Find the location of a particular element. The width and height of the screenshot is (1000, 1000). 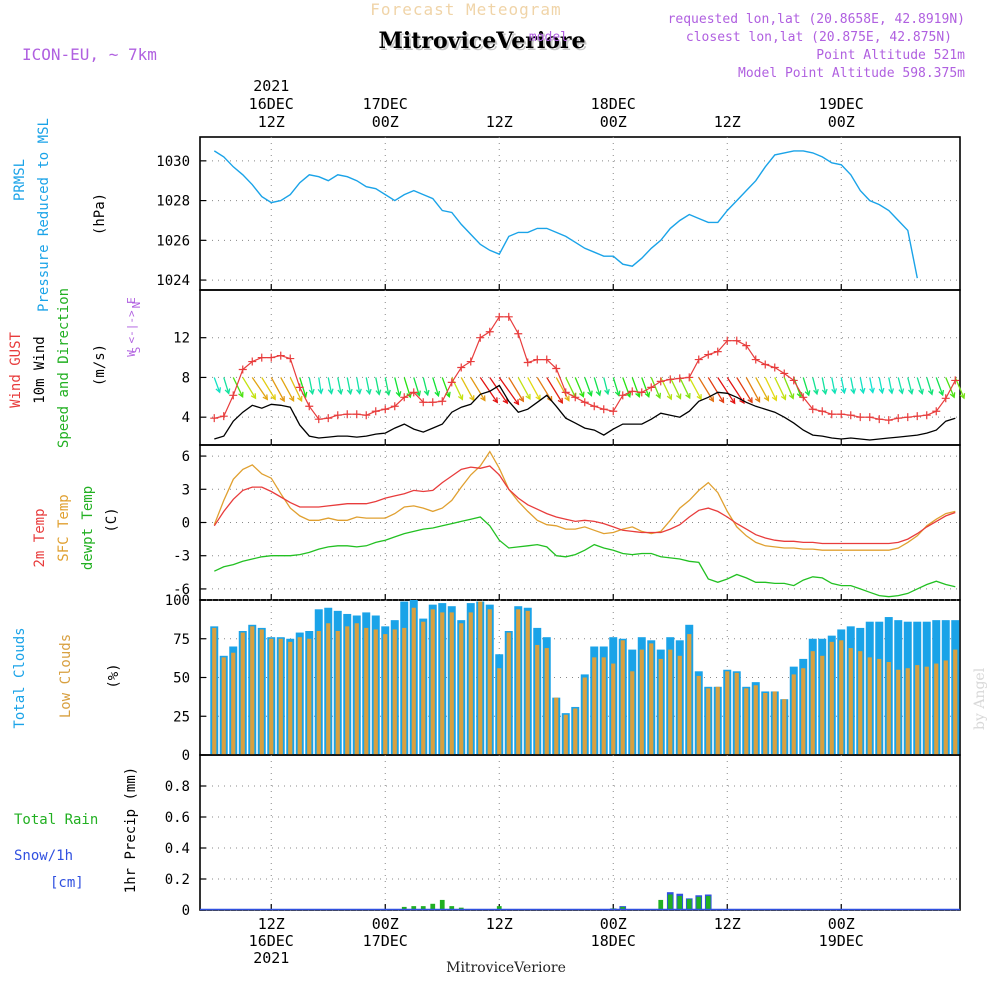

wind-panel: 4 8 12 is located at coordinates (569, 367).